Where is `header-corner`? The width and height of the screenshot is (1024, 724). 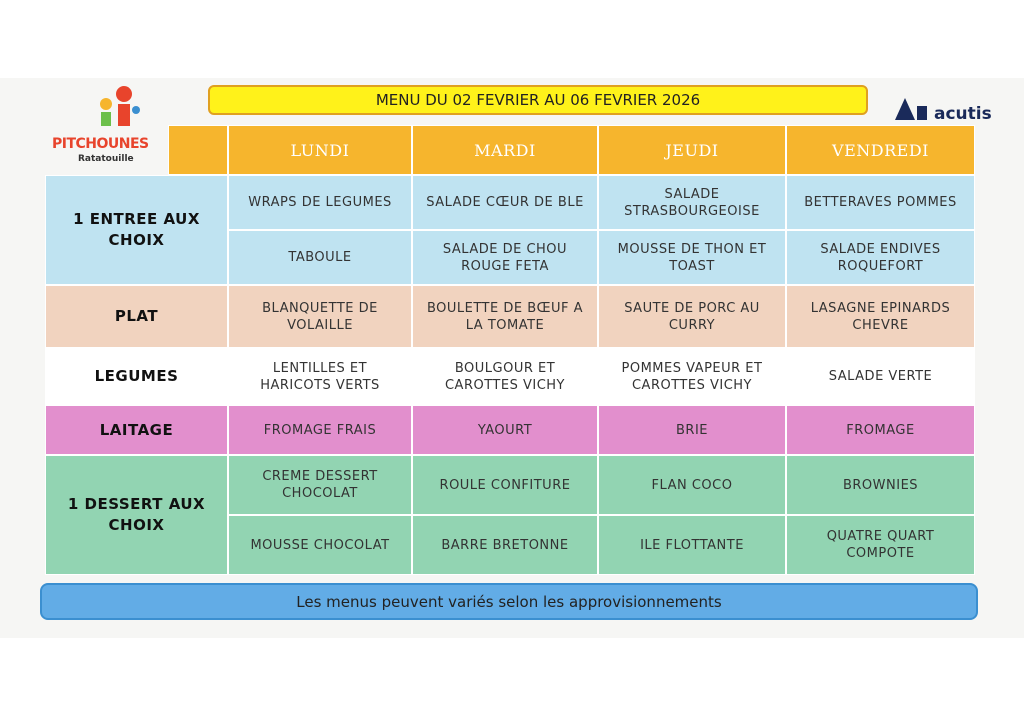 header-corner is located at coordinates (198, 150).